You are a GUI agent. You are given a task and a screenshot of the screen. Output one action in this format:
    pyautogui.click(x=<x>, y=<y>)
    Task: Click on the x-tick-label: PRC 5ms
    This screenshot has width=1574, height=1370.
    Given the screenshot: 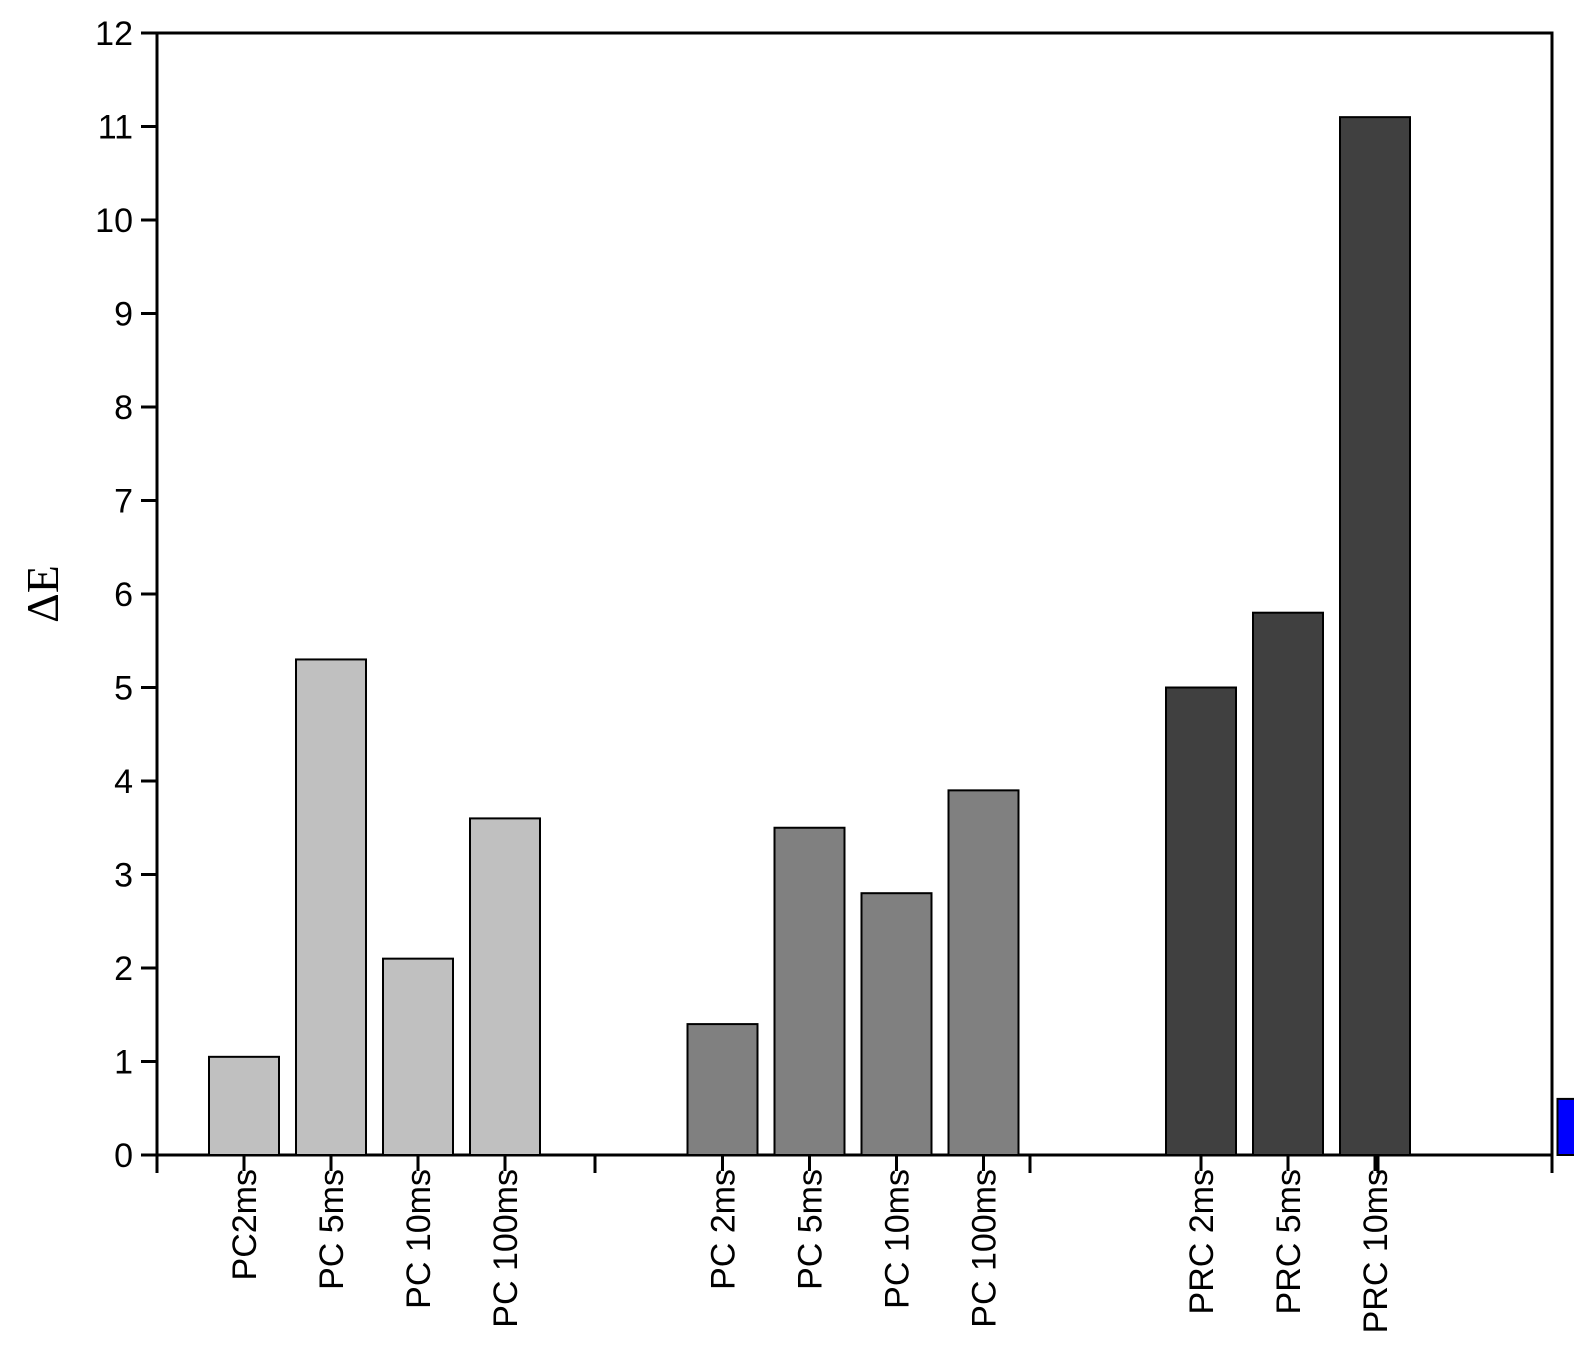 What is the action you would take?
    pyautogui.click(x=1289, y=1241)
    